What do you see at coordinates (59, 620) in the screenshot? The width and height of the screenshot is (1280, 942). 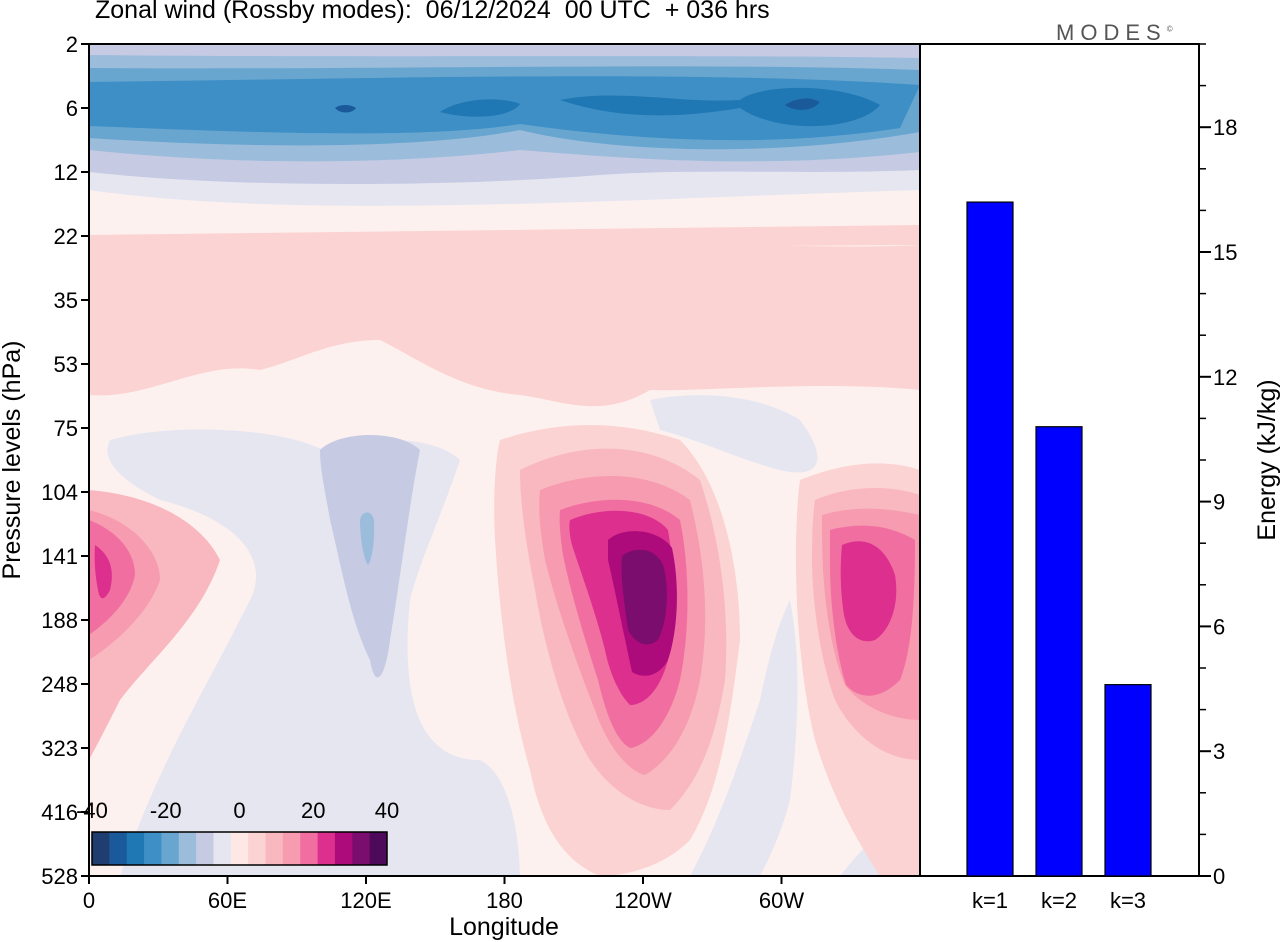 I see `y-tick-label: 188` at bounding box center [59, 620].